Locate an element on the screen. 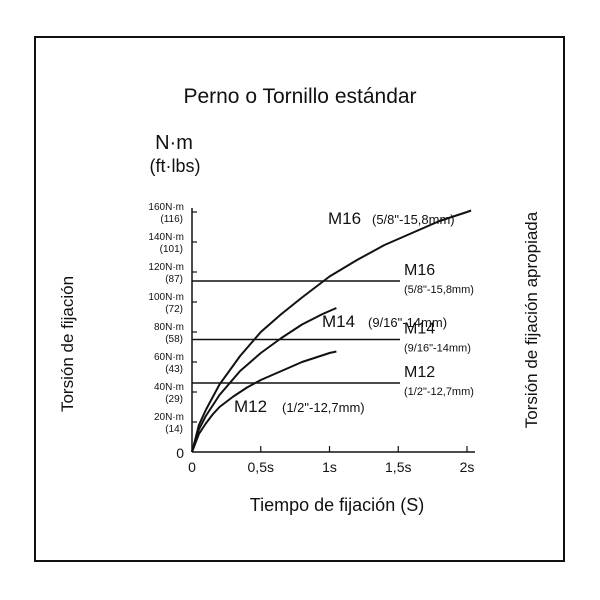 This screenshot has height=600, width=600. unit-label-alt: (ft·lbs) is located at coordinates (175, 166).